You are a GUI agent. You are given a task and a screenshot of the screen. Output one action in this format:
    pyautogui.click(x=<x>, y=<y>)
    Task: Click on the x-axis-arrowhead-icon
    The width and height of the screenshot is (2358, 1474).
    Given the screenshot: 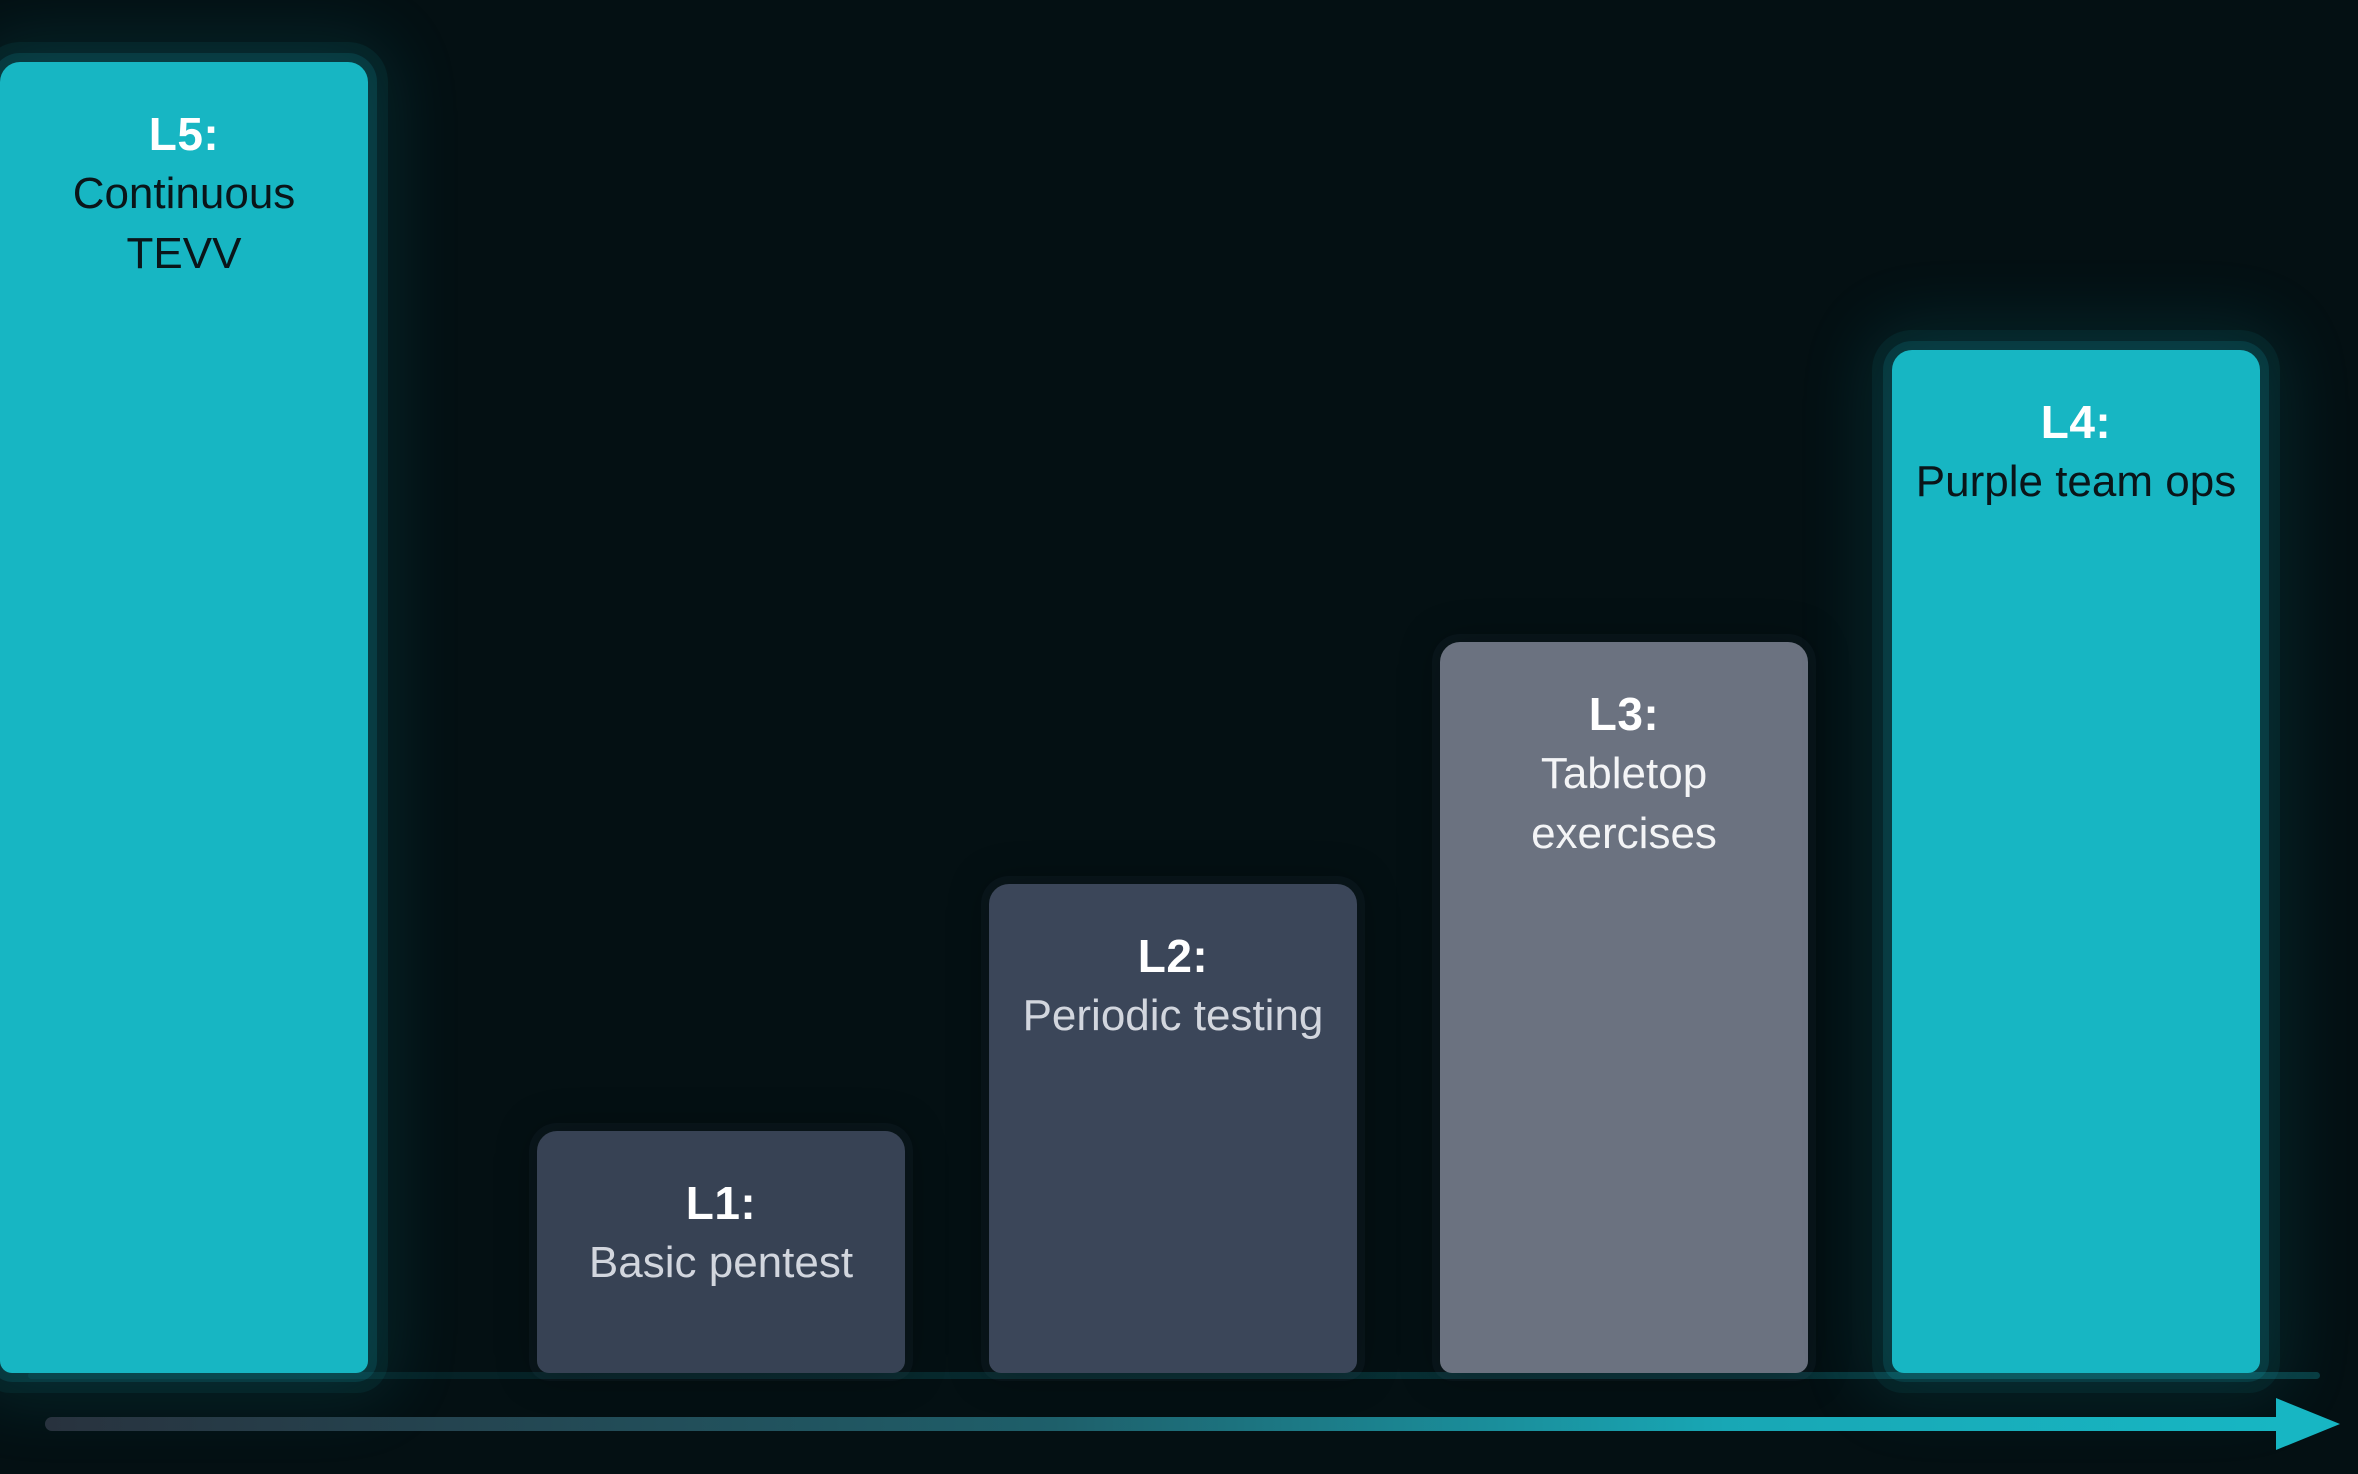 What is the action you would take?
    pyautogui.click(x=2308, y=1424)
    